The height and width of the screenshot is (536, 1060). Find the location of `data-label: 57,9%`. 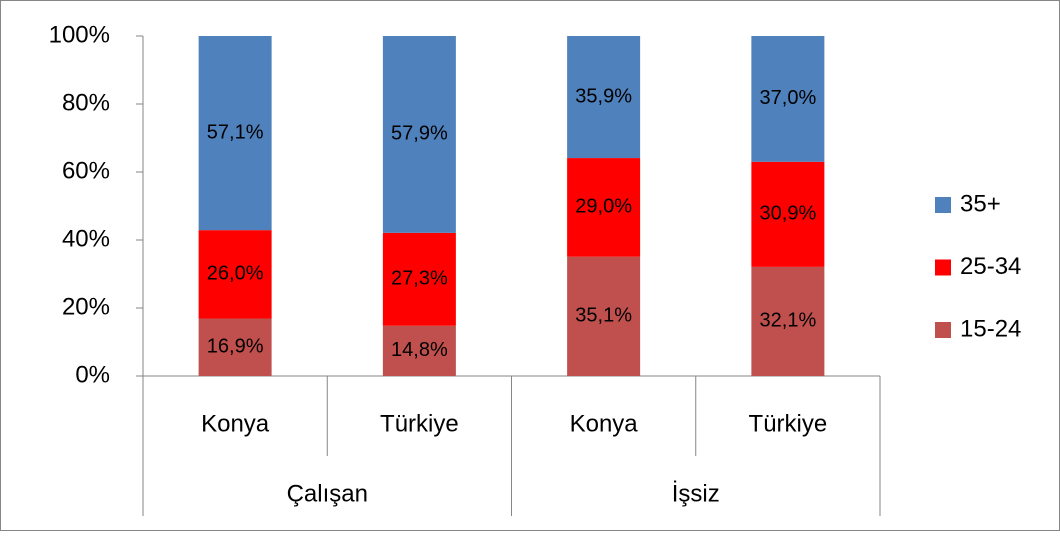

data-label: 57,9% is located at coordinates (419, 134).